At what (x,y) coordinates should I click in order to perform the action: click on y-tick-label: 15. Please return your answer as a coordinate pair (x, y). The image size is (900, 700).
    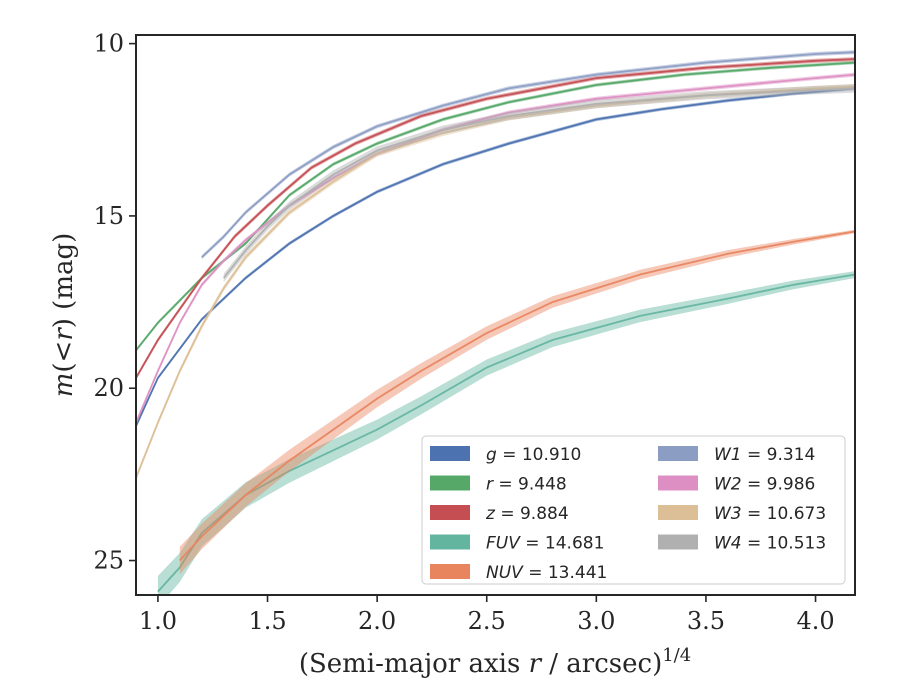
    Looking at the image, I should click on (108, 216).